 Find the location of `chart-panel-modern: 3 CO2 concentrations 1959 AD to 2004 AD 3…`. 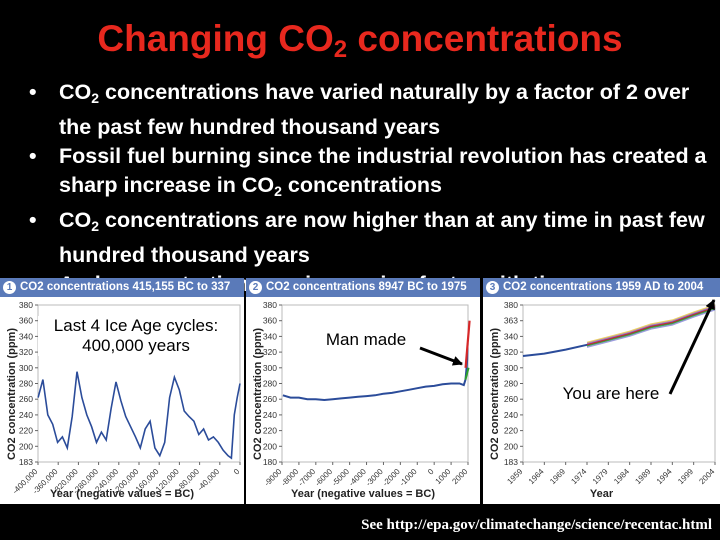

chart-panel-modern: 3 CO2 concentrations 1959 AD to 2004 AD 3… is located at coordinates (601, 391).